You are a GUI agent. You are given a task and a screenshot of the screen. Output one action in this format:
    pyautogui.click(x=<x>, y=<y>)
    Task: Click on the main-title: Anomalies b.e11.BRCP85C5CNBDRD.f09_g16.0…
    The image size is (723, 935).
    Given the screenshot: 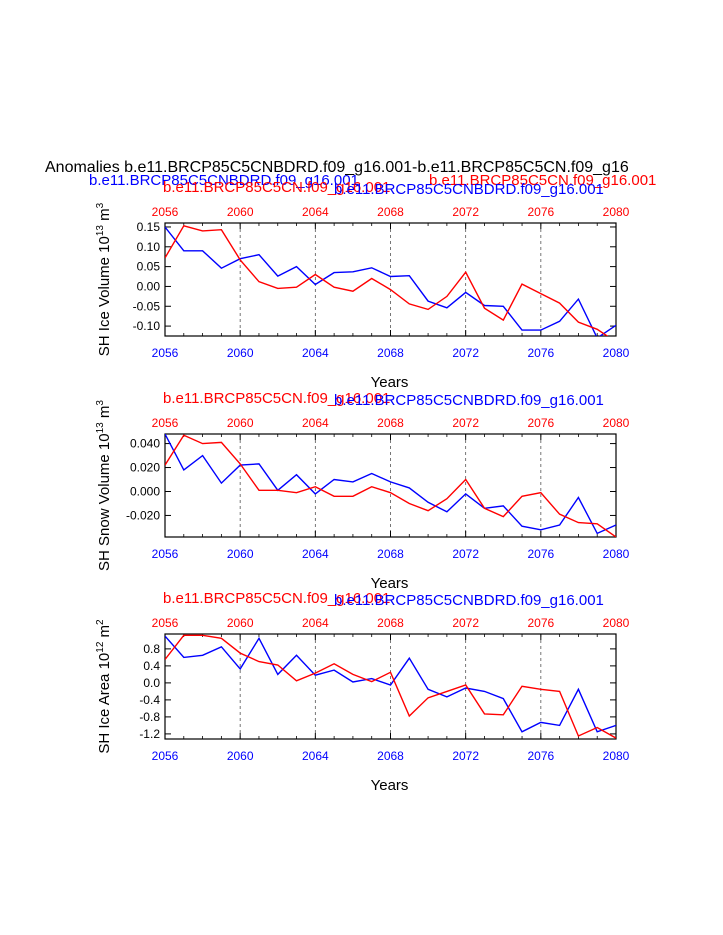 What is the action you would take?
    pyautogui.click(x=337, y=167)
    